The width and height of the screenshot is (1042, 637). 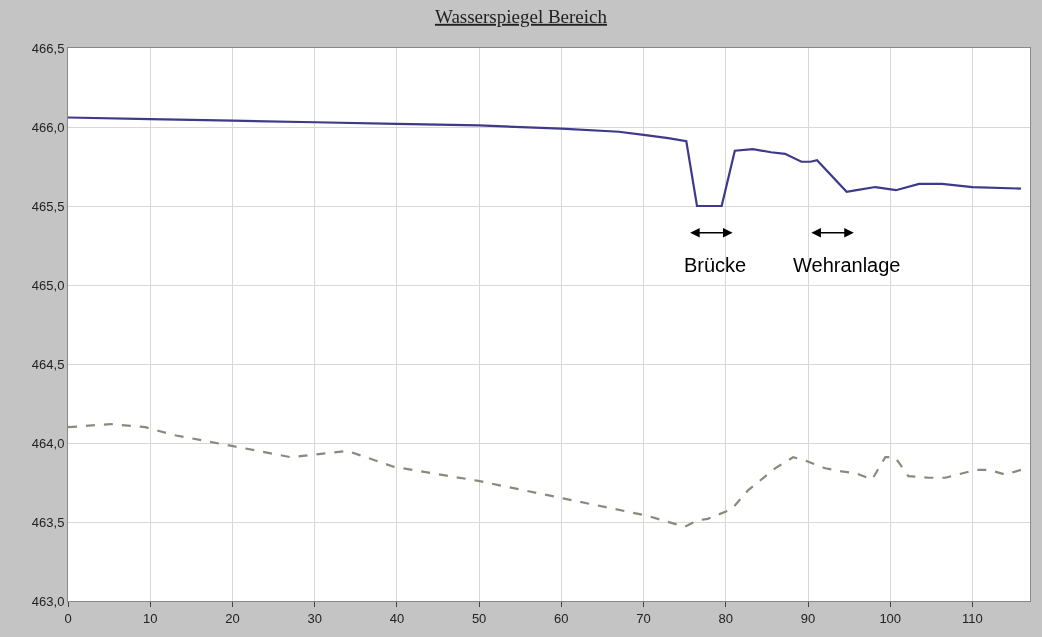 What do you see at coordinates (847, 265) in the screenshot?
I see `annotation: Wehranlage` at bounding box center [847, 265].